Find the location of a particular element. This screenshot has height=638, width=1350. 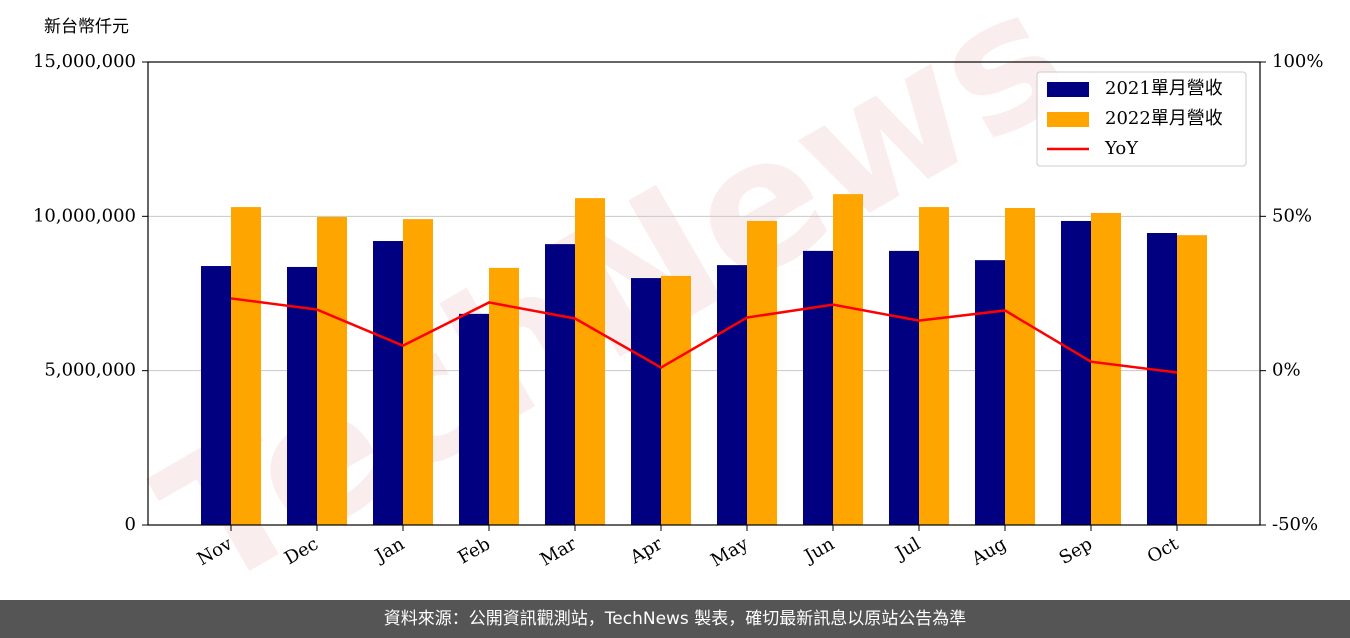

y-tick-label: 5,000,000 is located at coordinates (90, 370).